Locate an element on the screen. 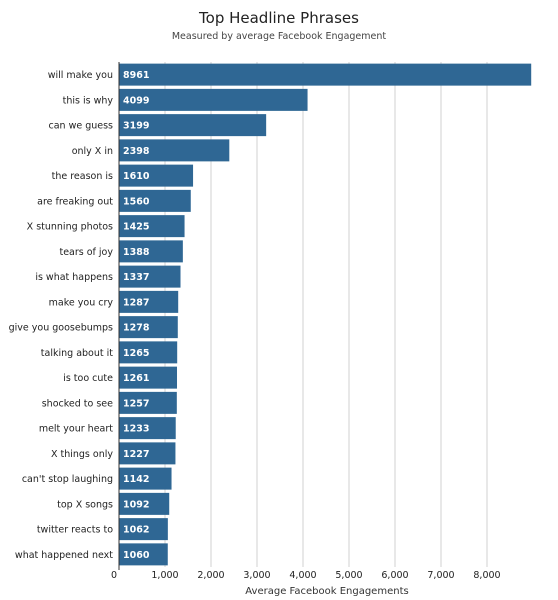 The height and width of the screenshot is (600, 558). category-label-4: the reason is is located at coordinates (82, 176).